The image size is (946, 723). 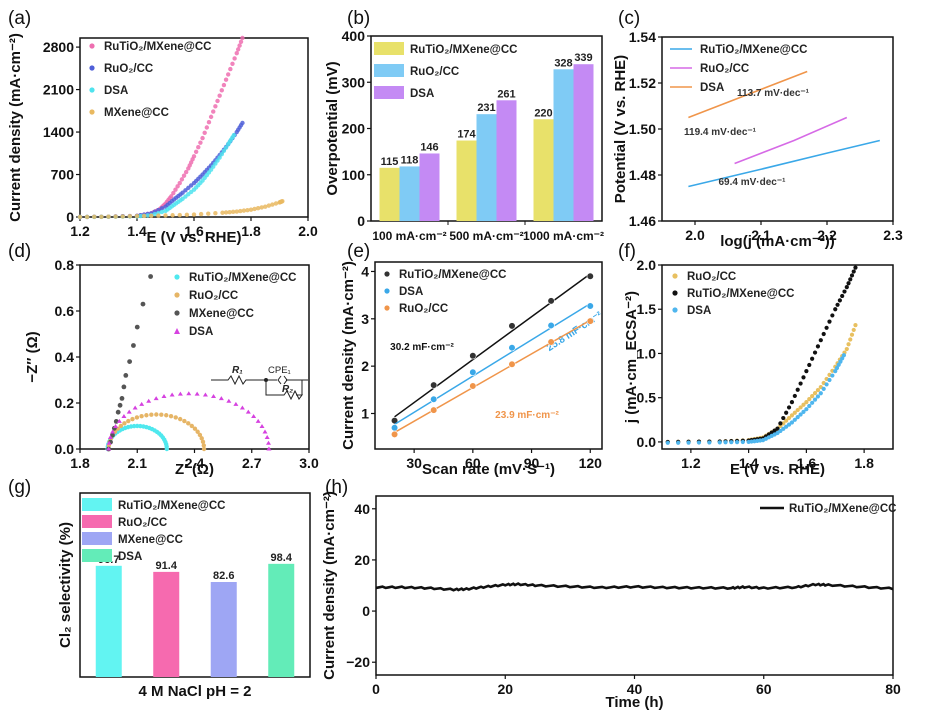 What do you see at coordinates (691, 463) in the screenshot?
I see `x-tick-label: 1.2` at bounding box center [691, 463].